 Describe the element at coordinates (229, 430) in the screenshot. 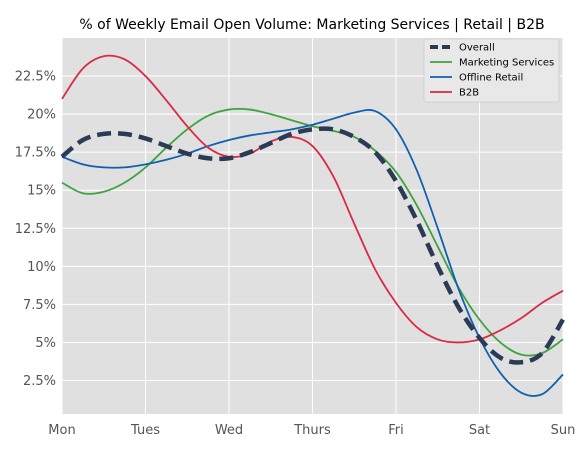

I see `x-tick-label: Wed` at that location.